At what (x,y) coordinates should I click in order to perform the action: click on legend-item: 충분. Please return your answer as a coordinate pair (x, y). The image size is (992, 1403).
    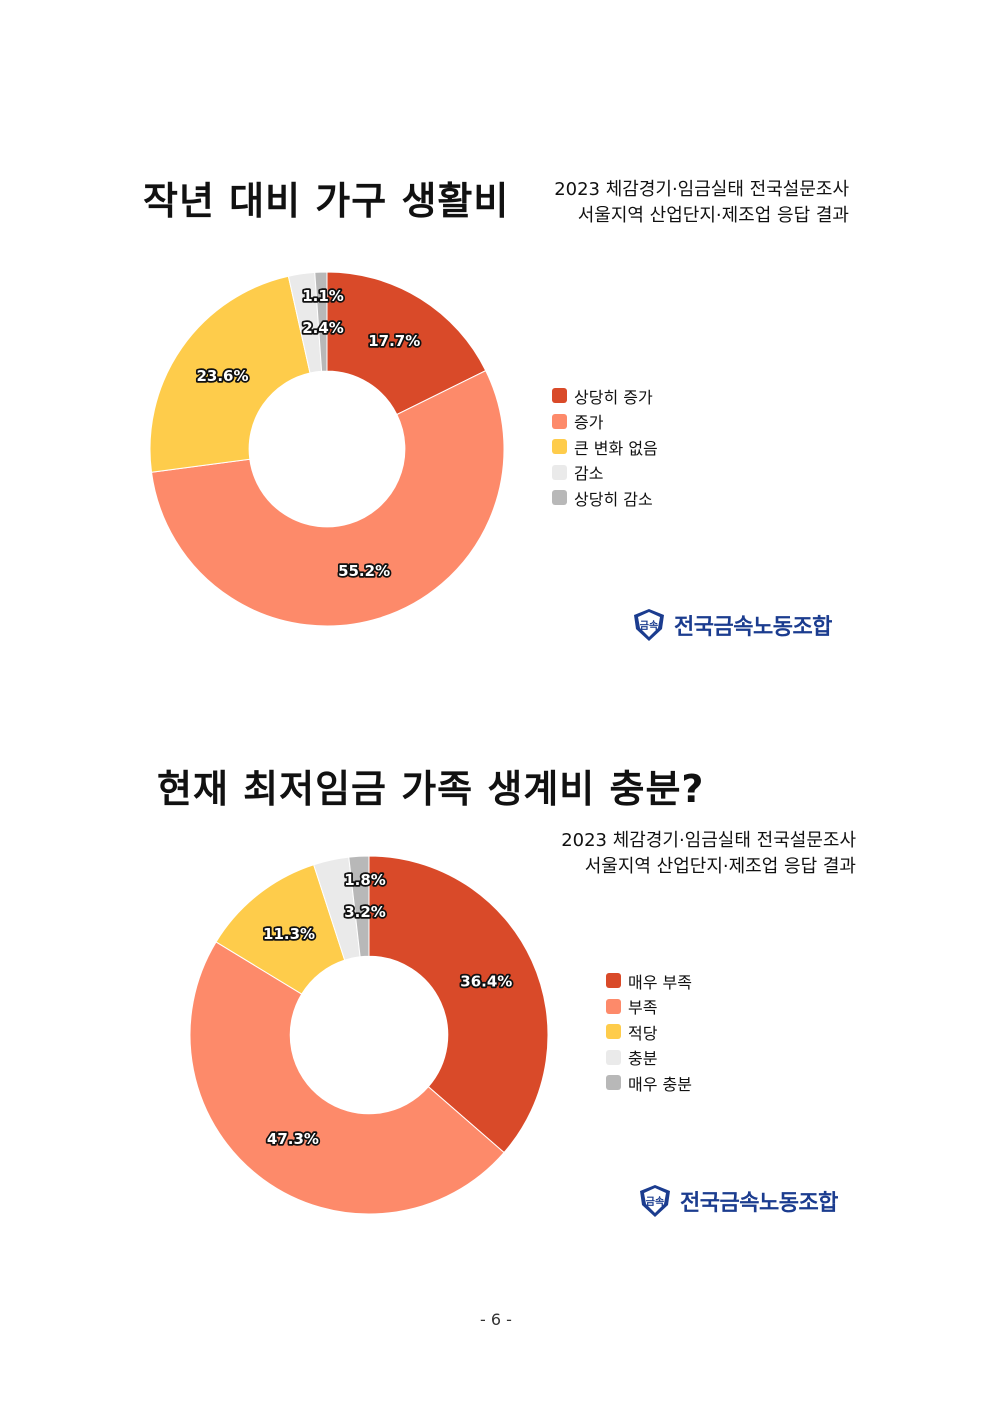
    Looking at the image, I should click on (649, 1058).